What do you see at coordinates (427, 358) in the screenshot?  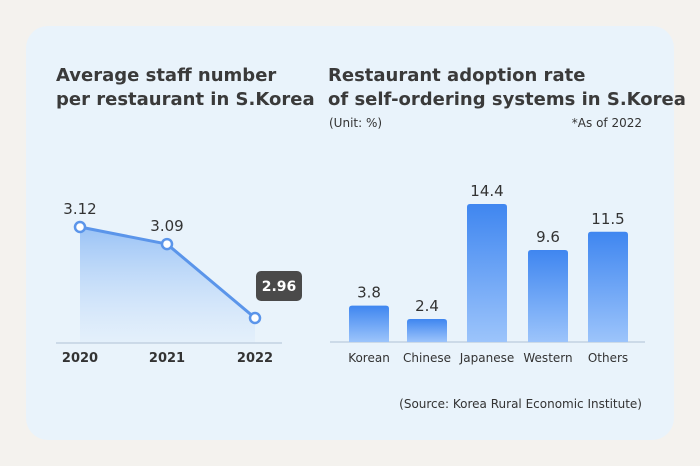 I see `bar-category-label-chinese: Chinese` at bounding box center [427, 358].